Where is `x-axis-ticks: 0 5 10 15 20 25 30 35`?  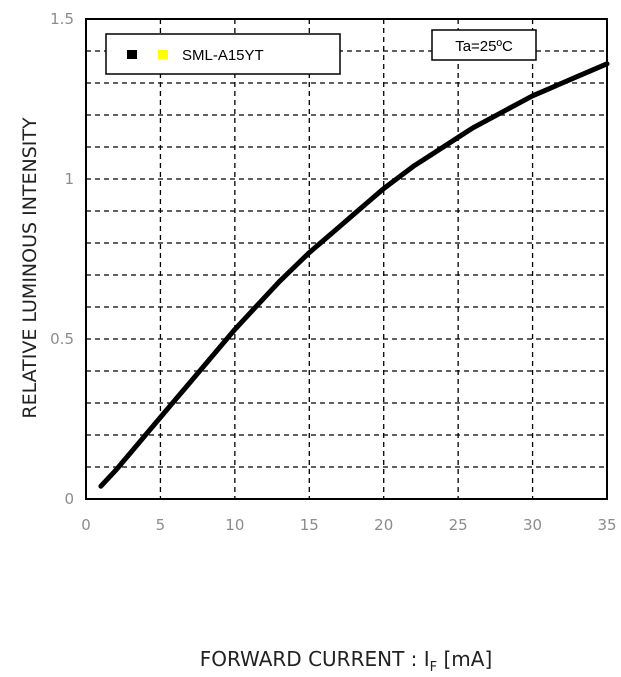 x-axis-ticks: 0 5 10 15 20 25 30 35 is located at coordinates (348, 525).